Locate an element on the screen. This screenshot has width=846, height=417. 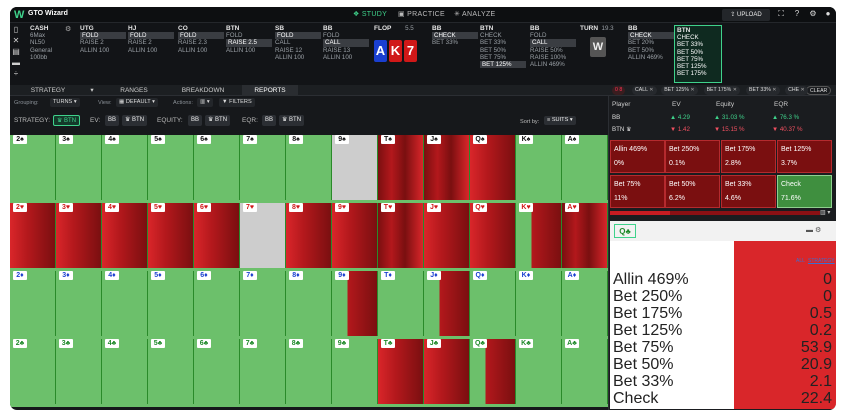
card-cell: 8♠ is located at coordinates (309, 167).